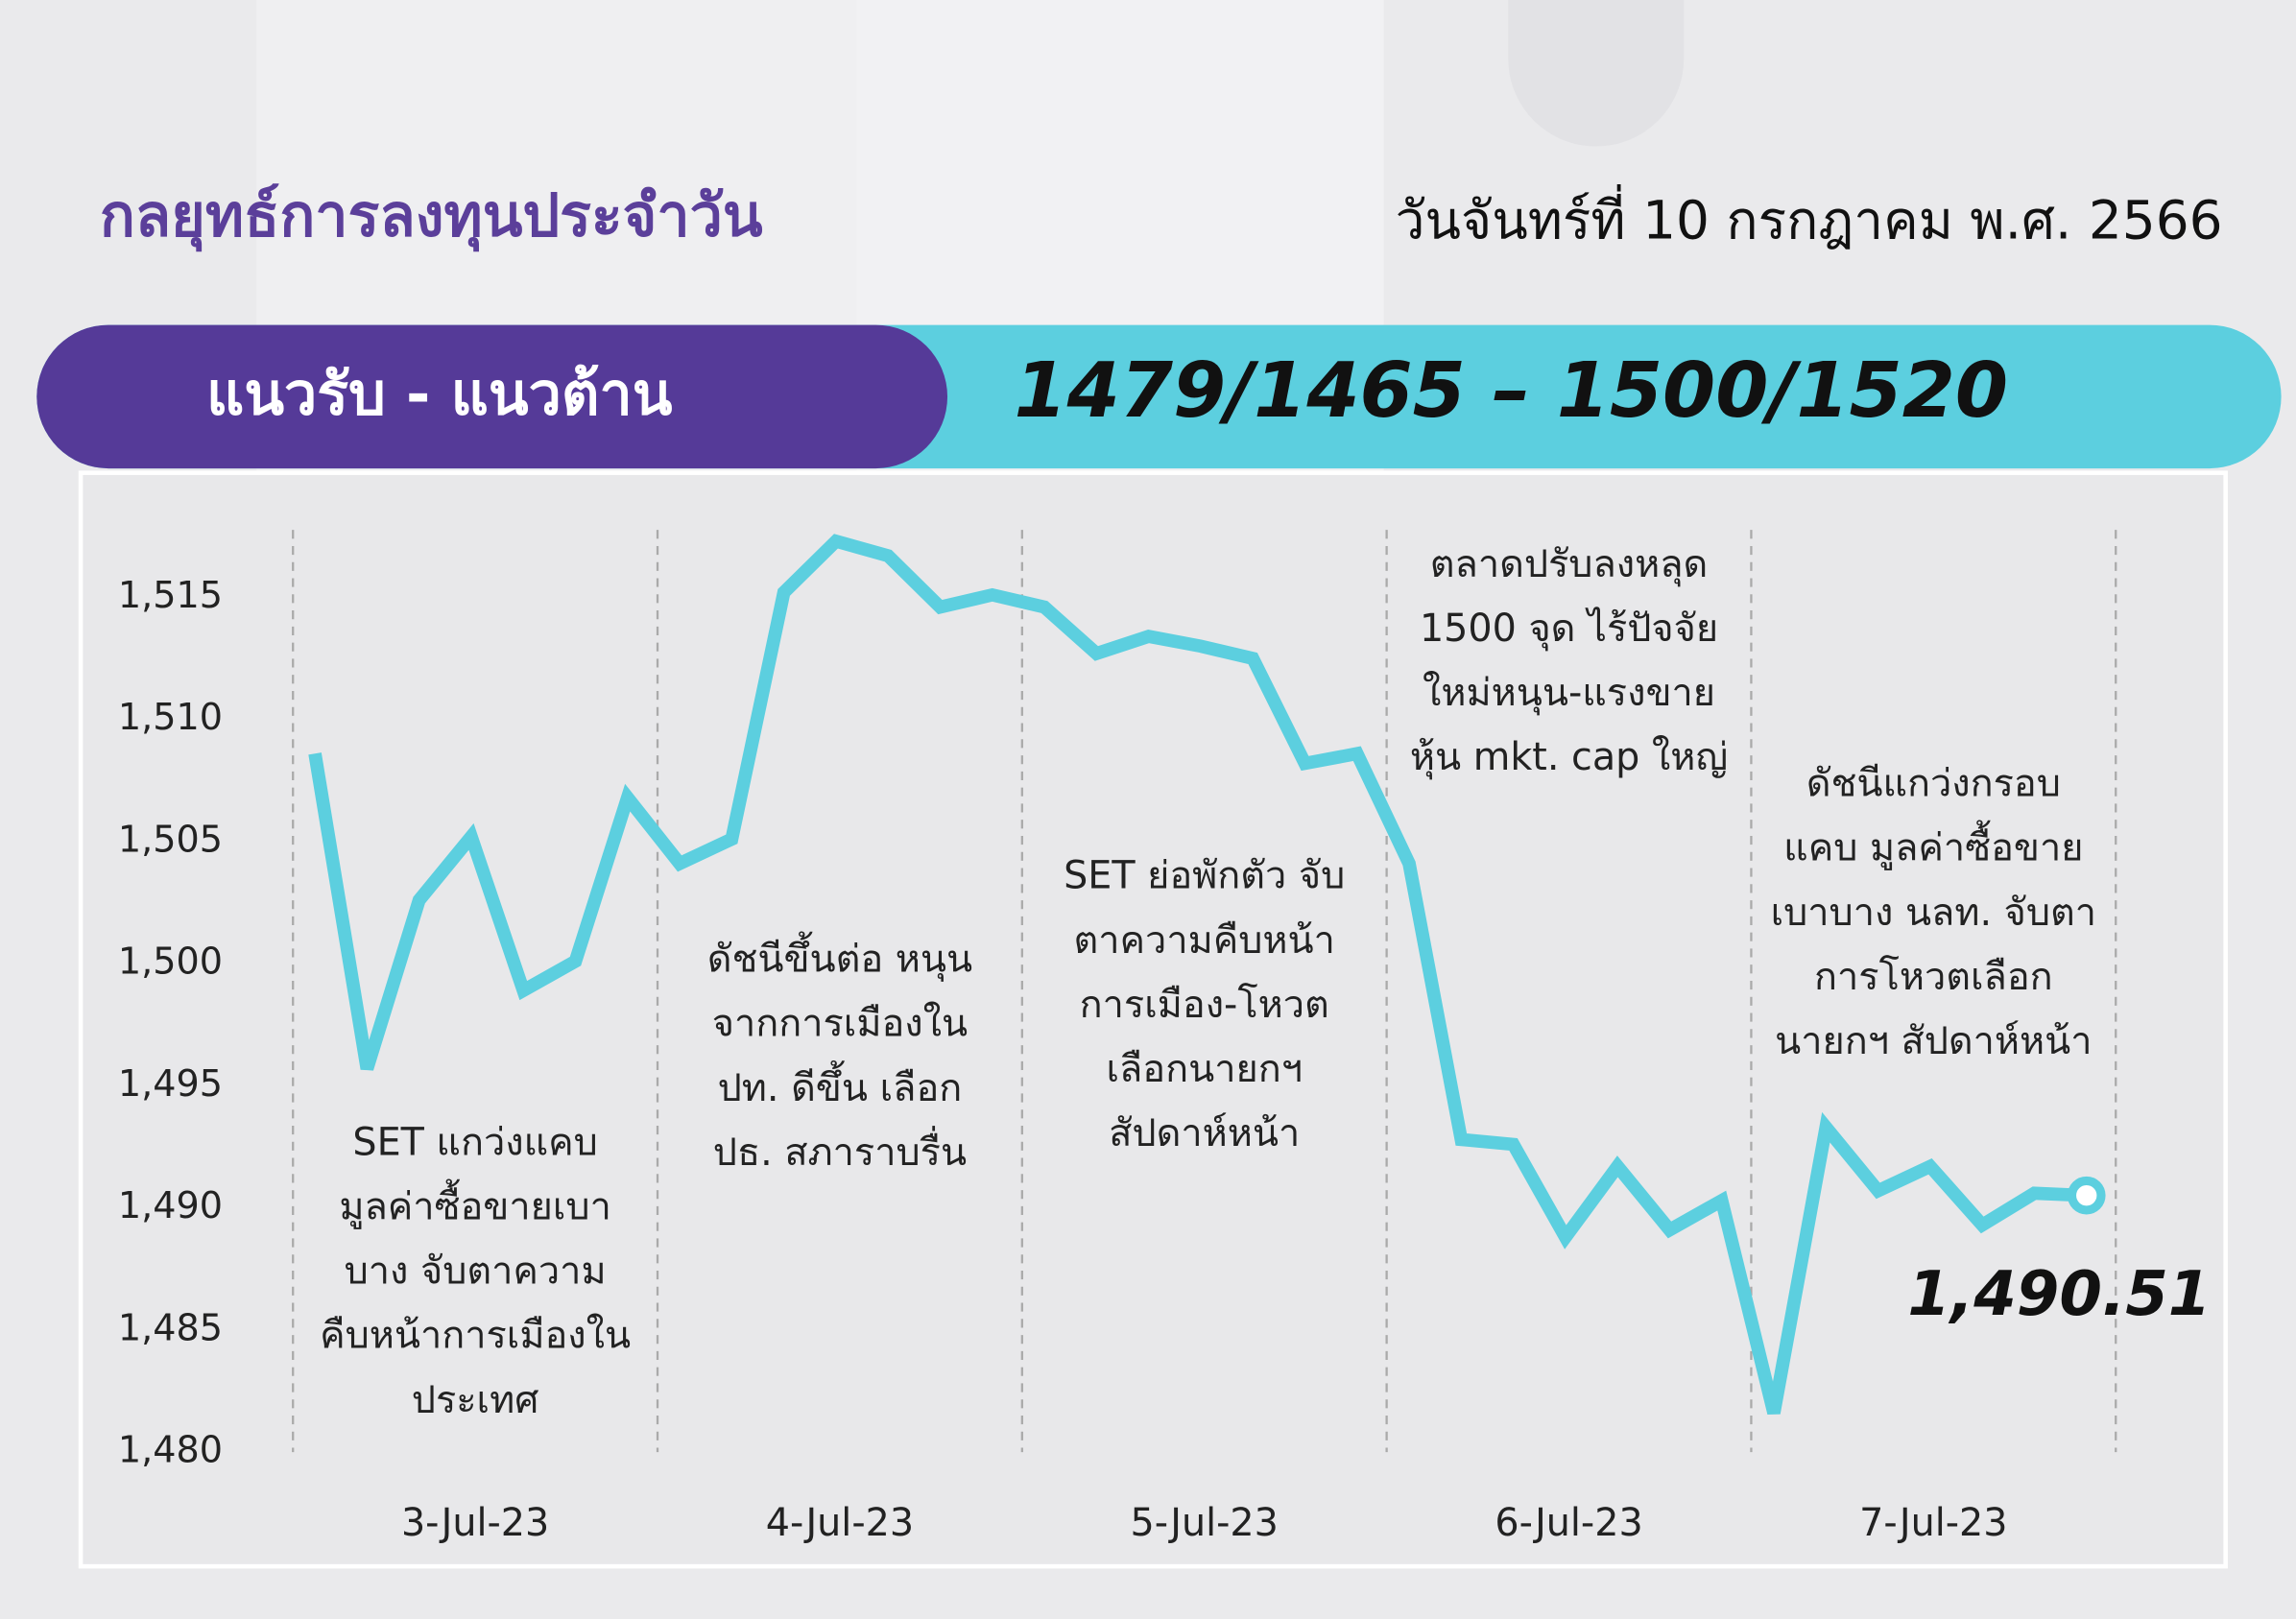 The width and height of the screenshot is (2296, 1619). What do you see at coordinates (2059, 1294) in the screenshot?
I see `value-label: 1,490.51` at bounding box center [2059, 1294].